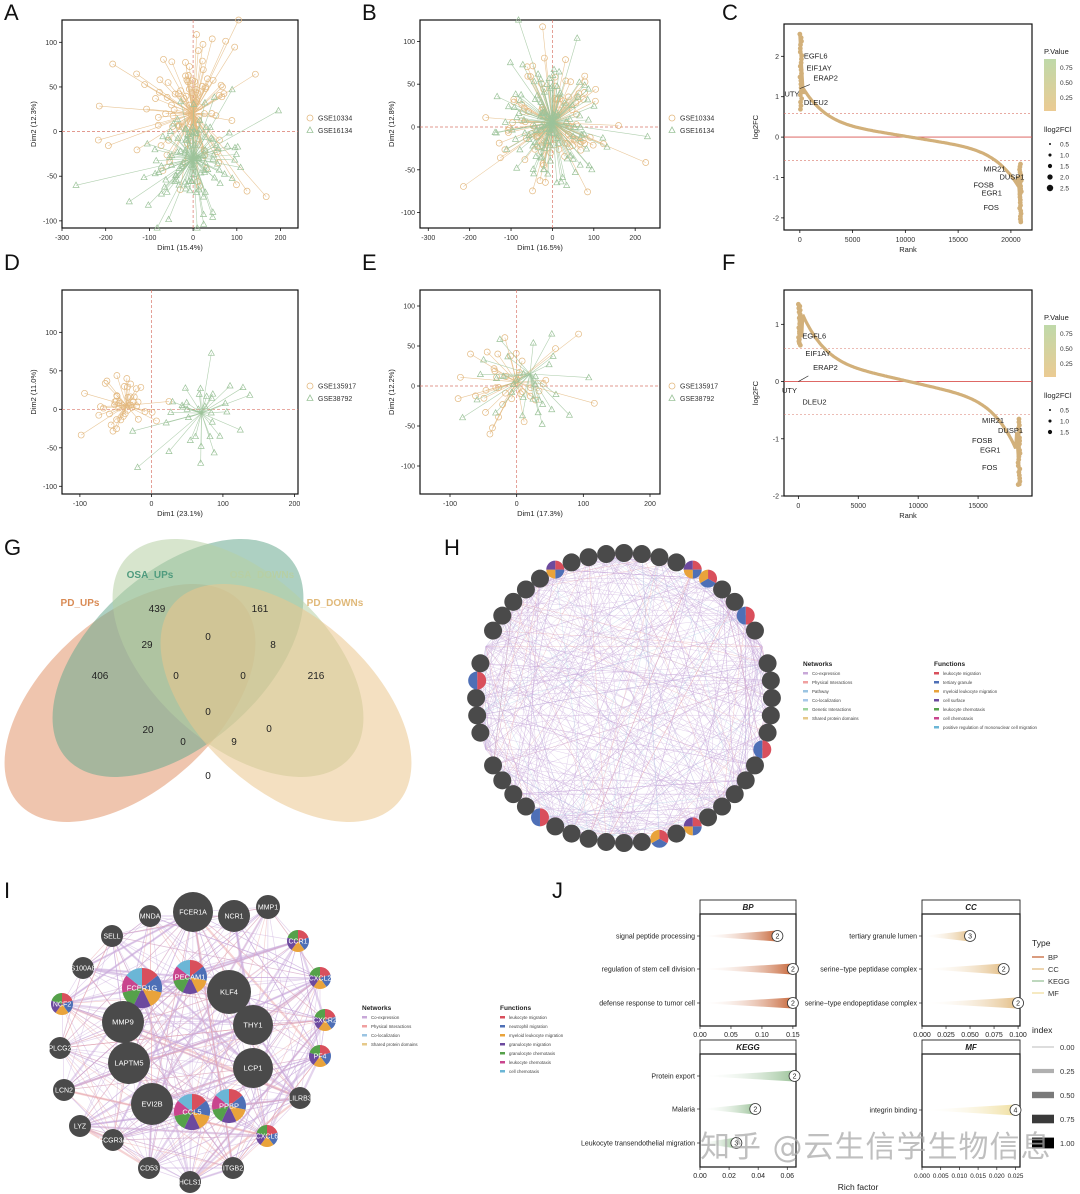 The height and width of the screenshot is (1194, 1080). What do you see at coordinates (268, 908) in the screenshot?
I see `network-node-label: MMP1` at bounding box center [268, 908].